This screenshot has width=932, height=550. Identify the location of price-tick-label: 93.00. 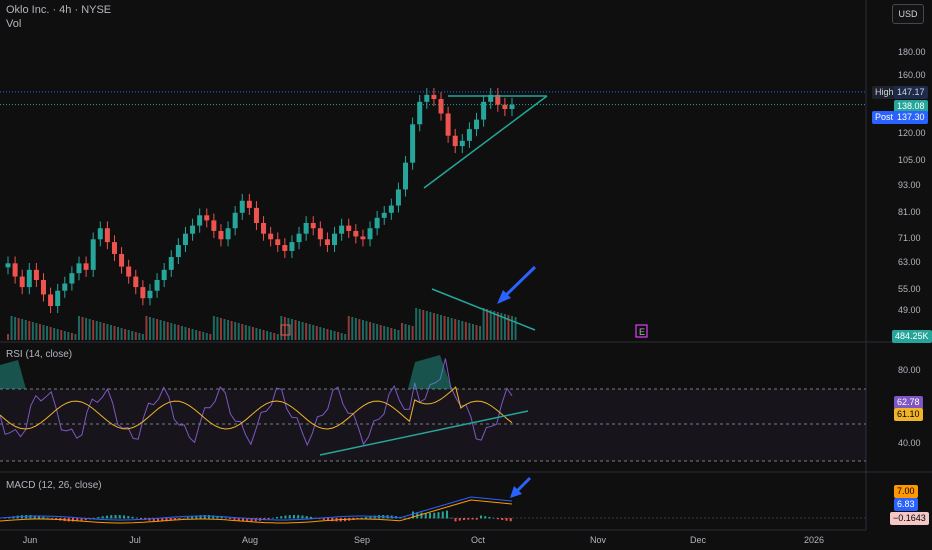
(909, 185).